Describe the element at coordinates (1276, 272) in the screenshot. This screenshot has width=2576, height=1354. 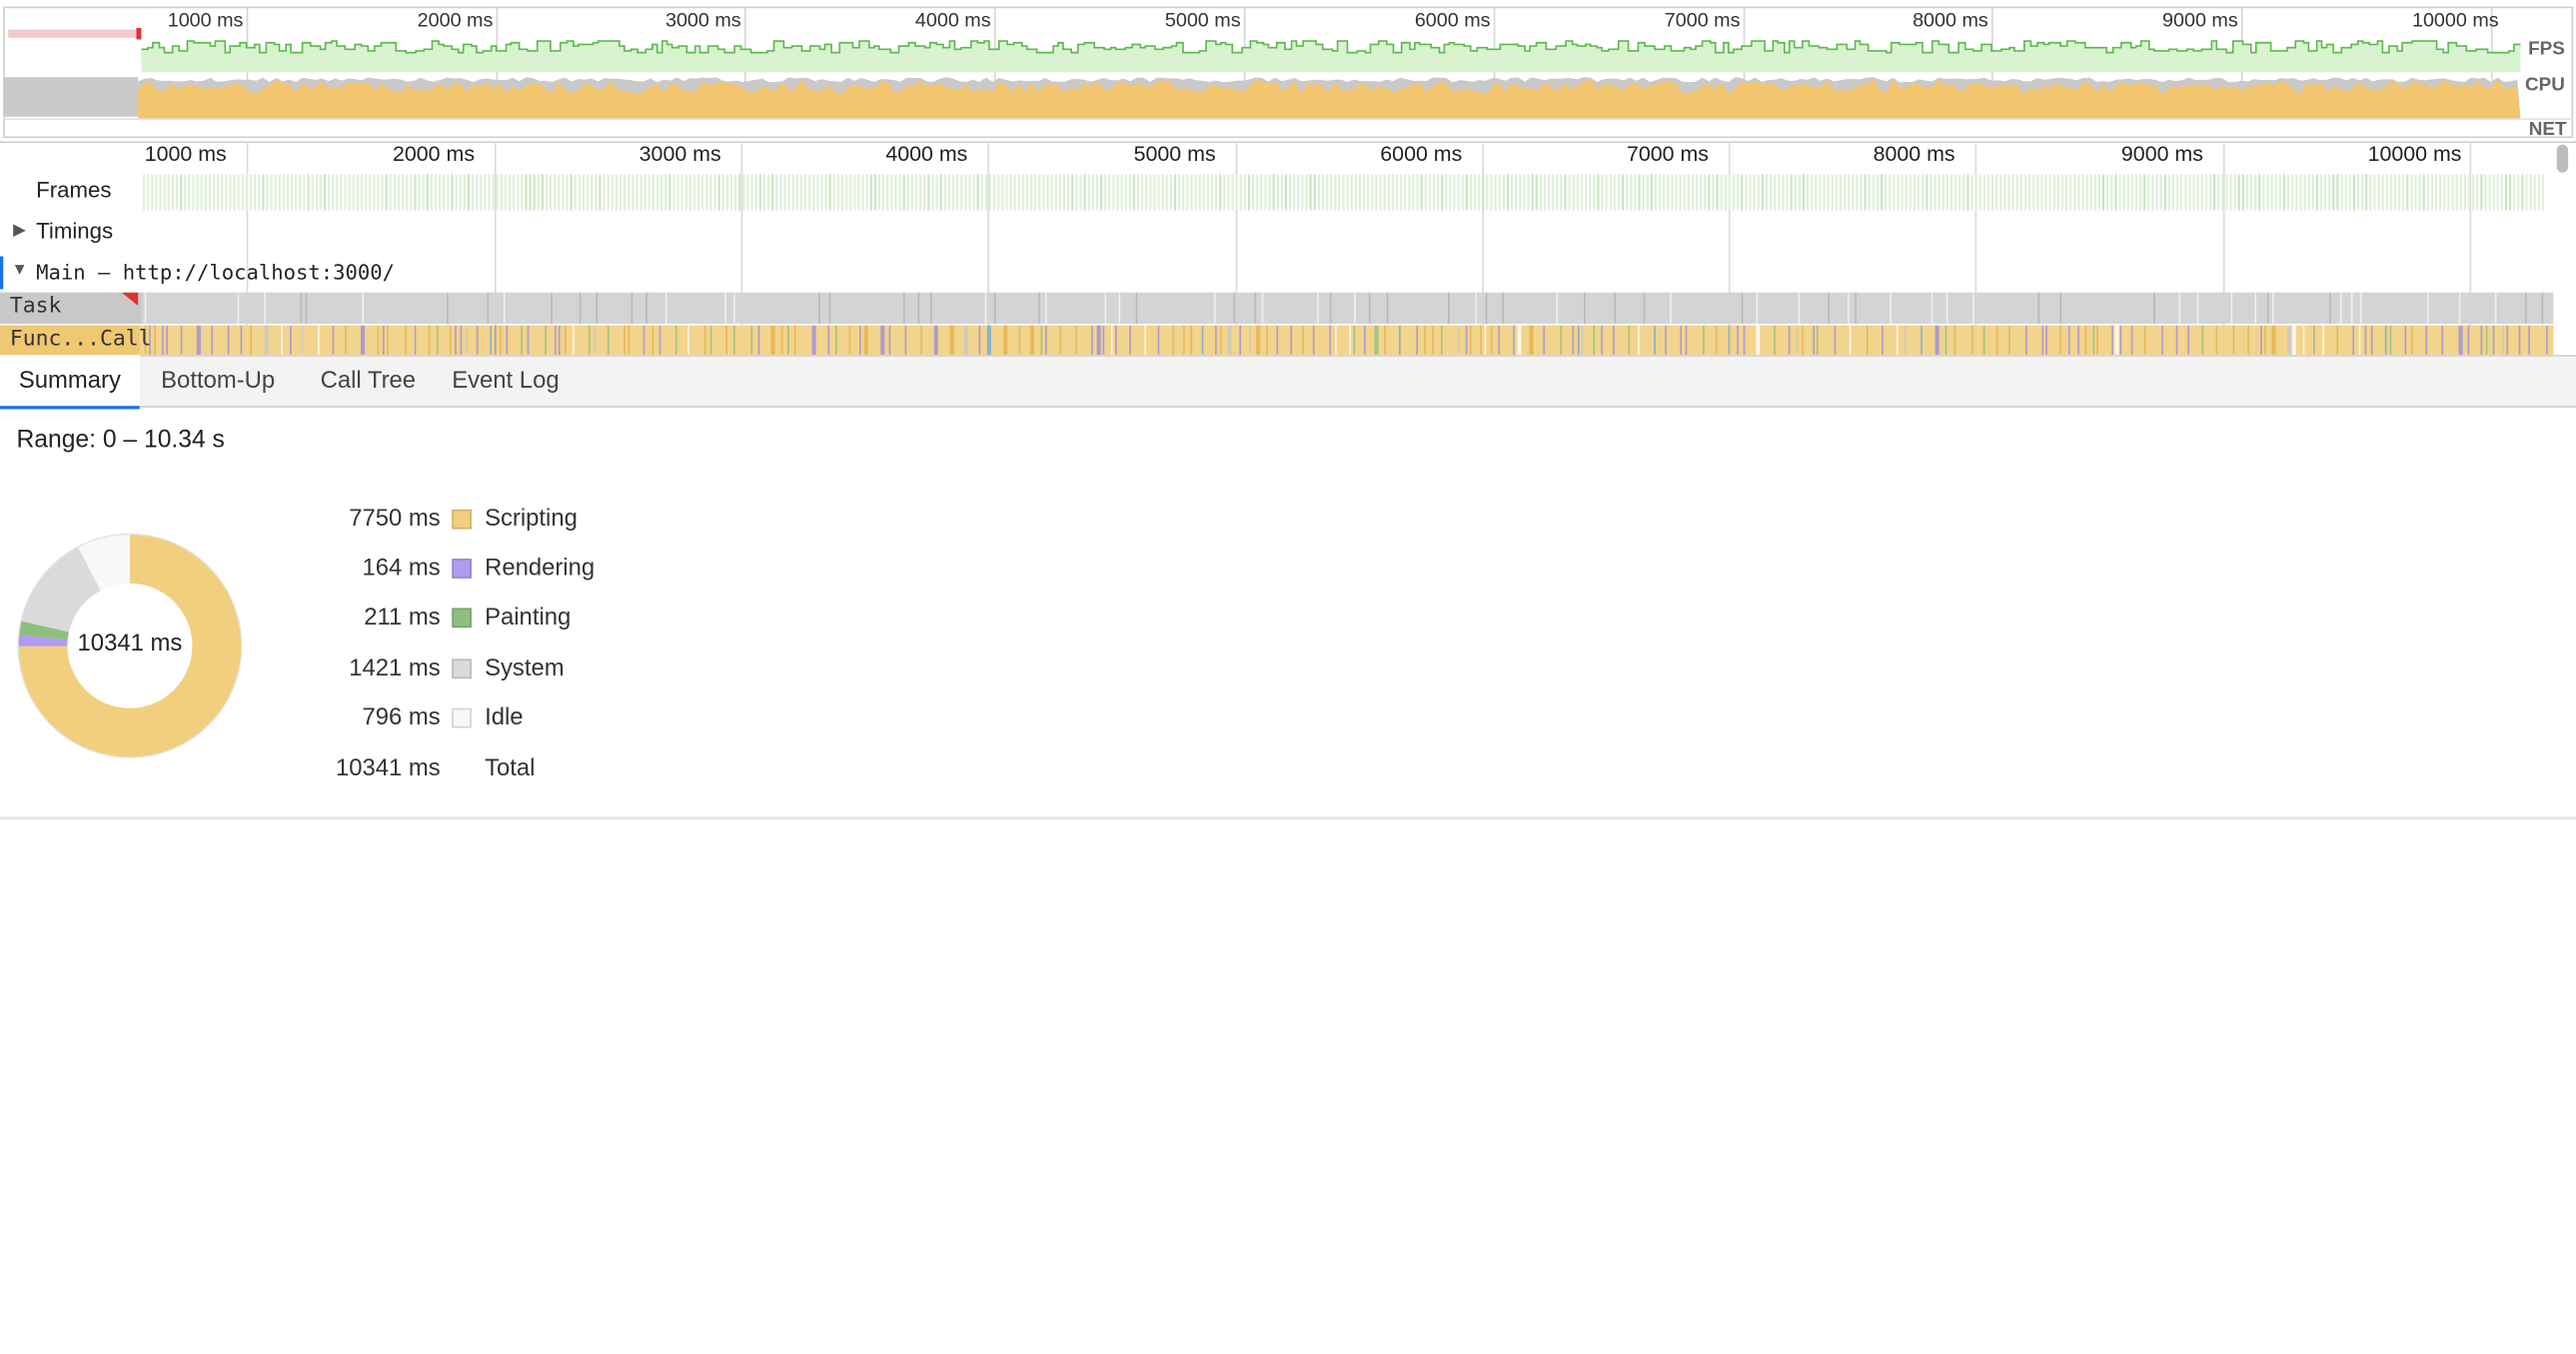
I see `main-thread-track: ▼ Main — http://localhost:3000/` at that location.